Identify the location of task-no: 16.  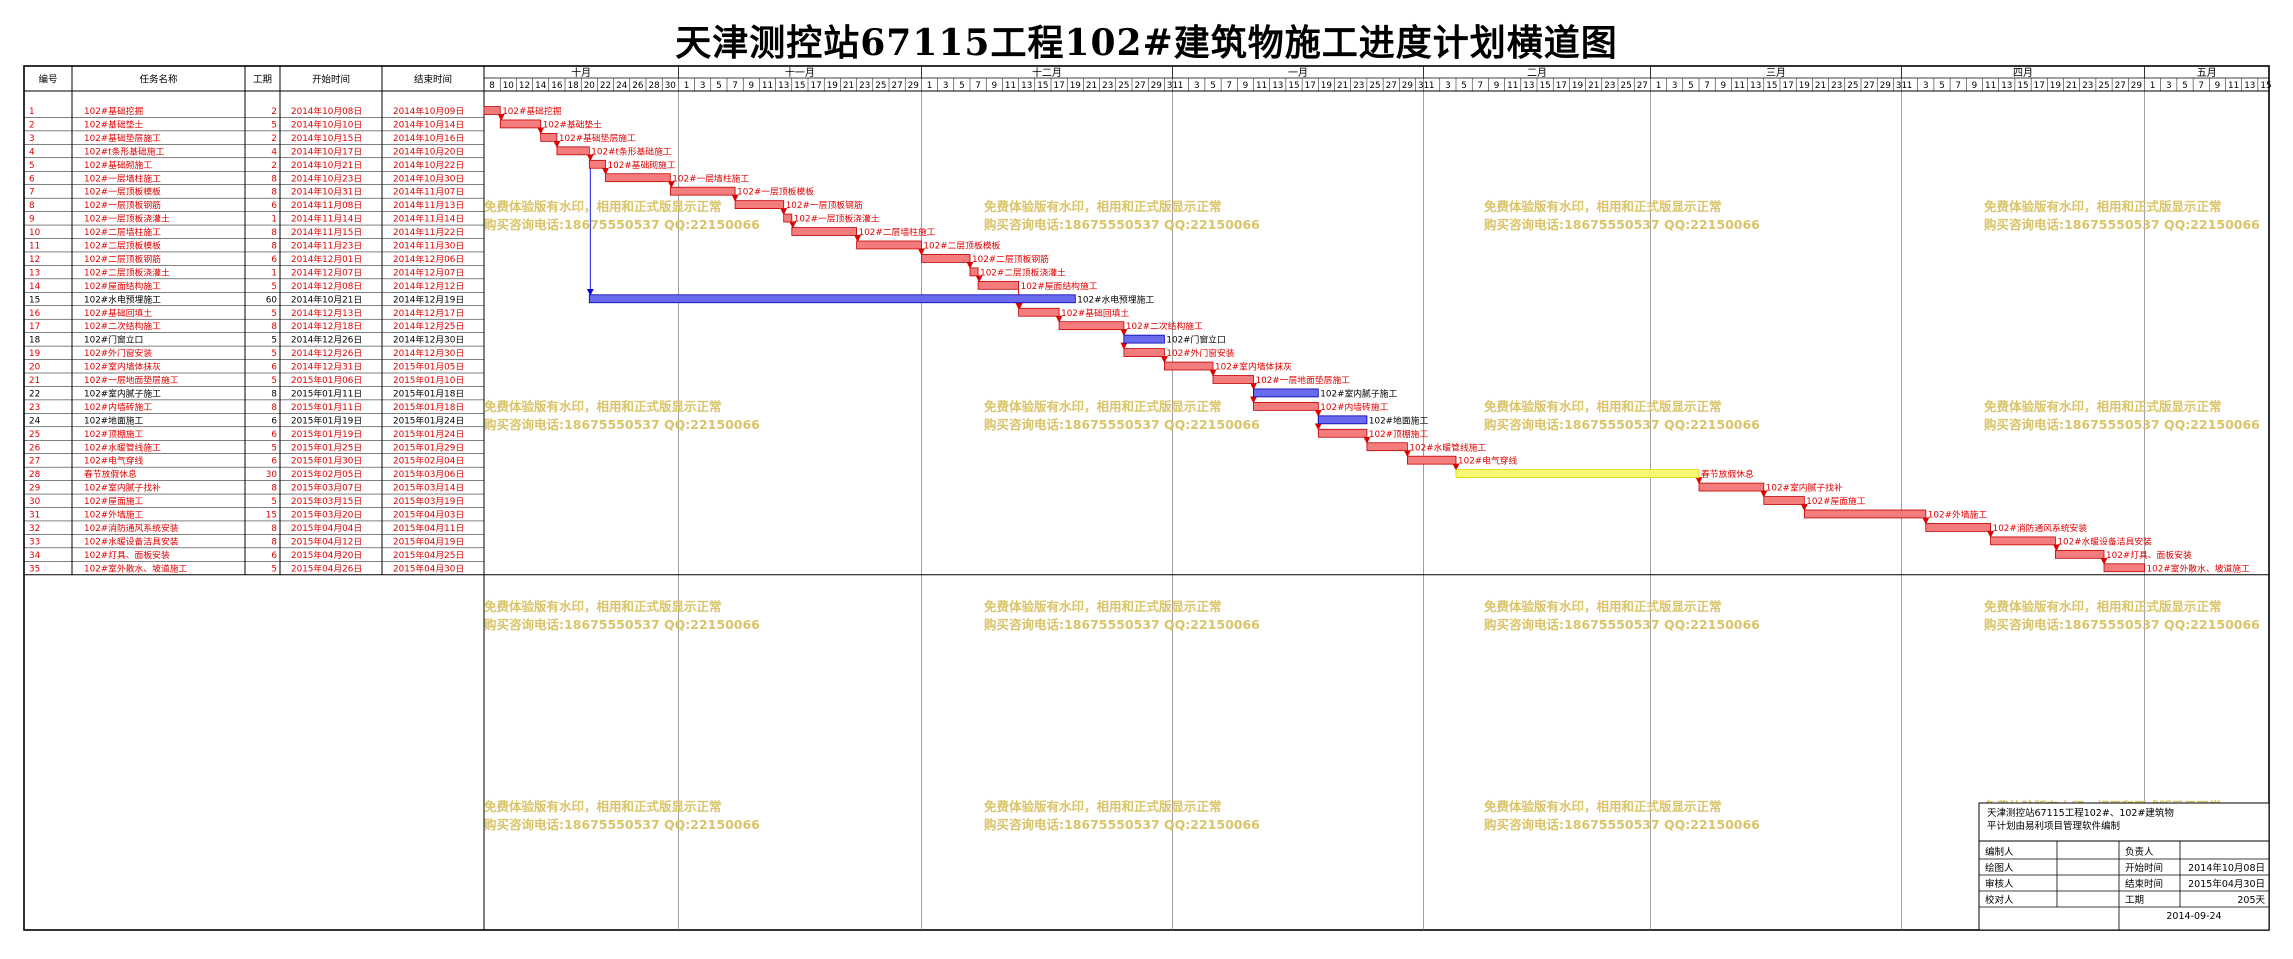
(35, 314).